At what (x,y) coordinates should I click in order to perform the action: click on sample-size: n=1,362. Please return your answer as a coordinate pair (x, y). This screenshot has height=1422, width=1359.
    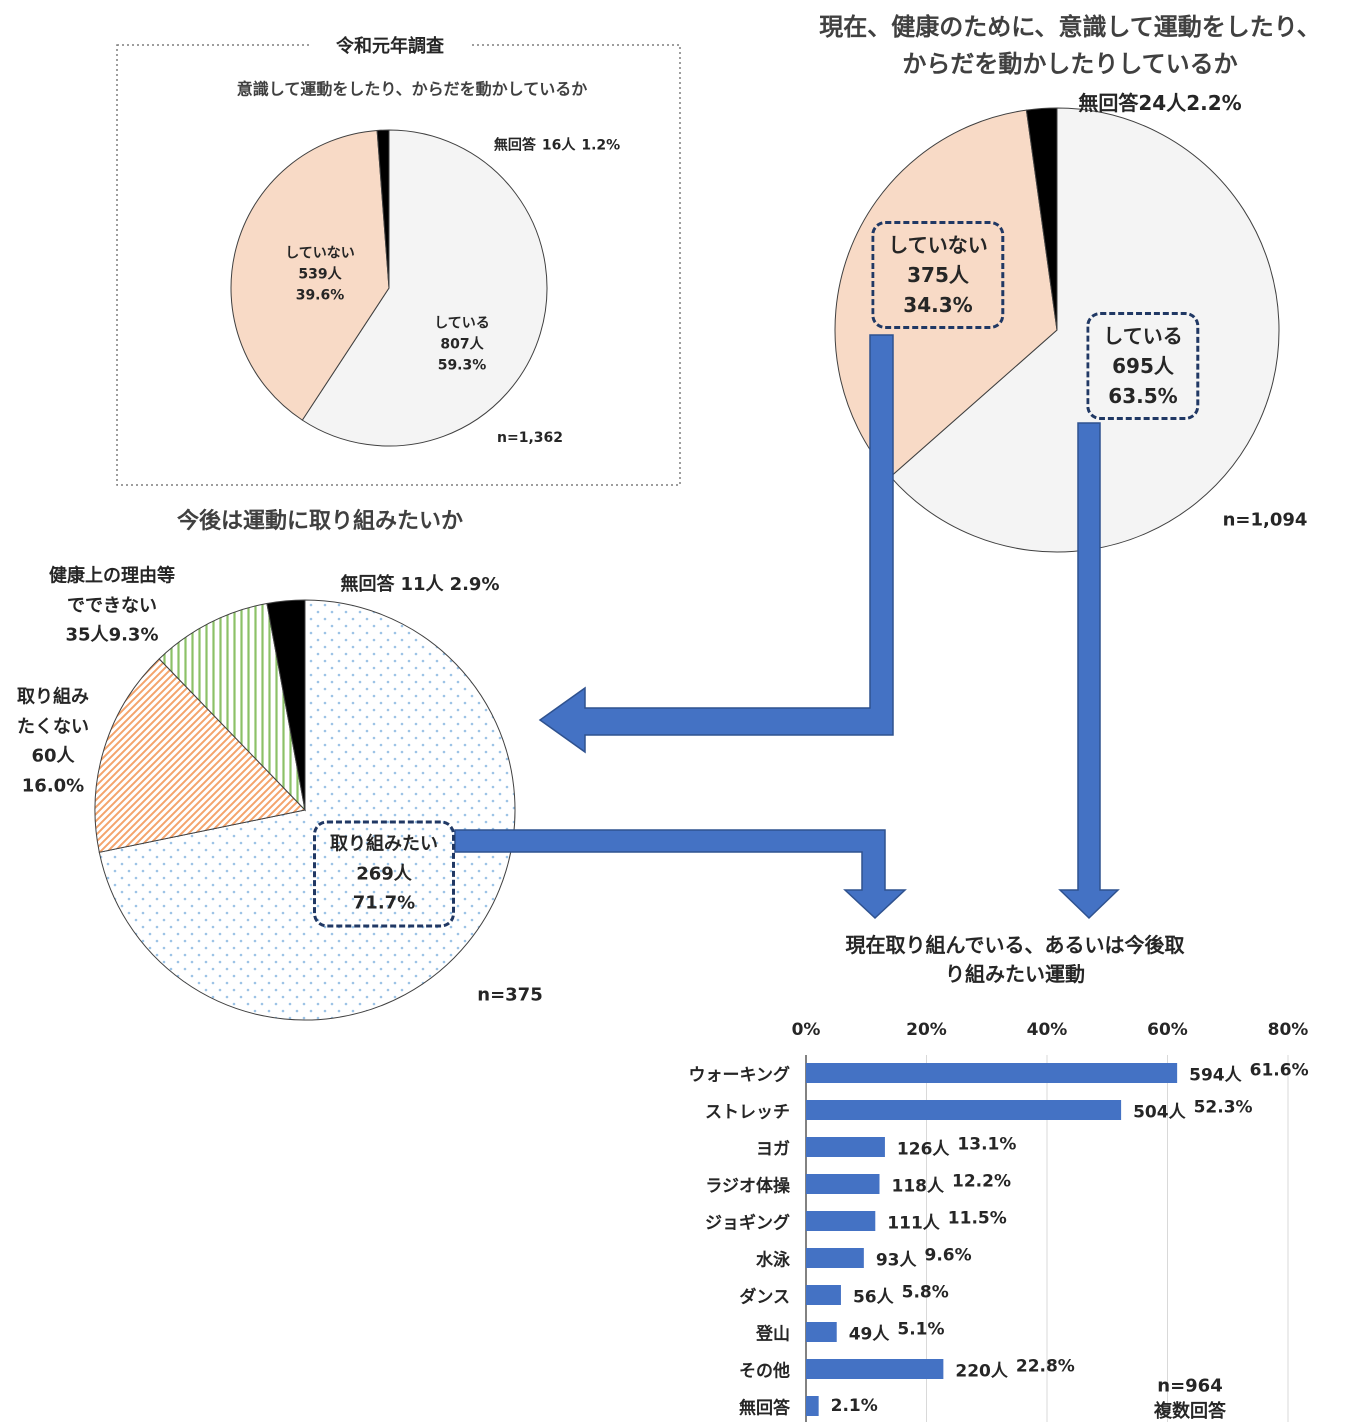
    Looking at the image, I should click on (530, 438).